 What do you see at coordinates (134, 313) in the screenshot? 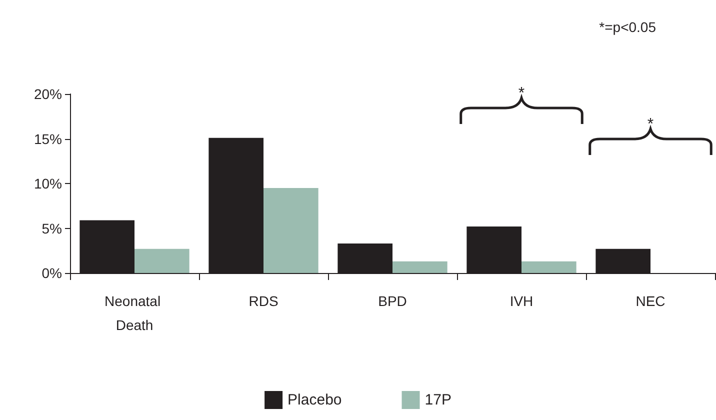
I see `x-tick-label: Neonatal Death` at bounding box center [134, 313].